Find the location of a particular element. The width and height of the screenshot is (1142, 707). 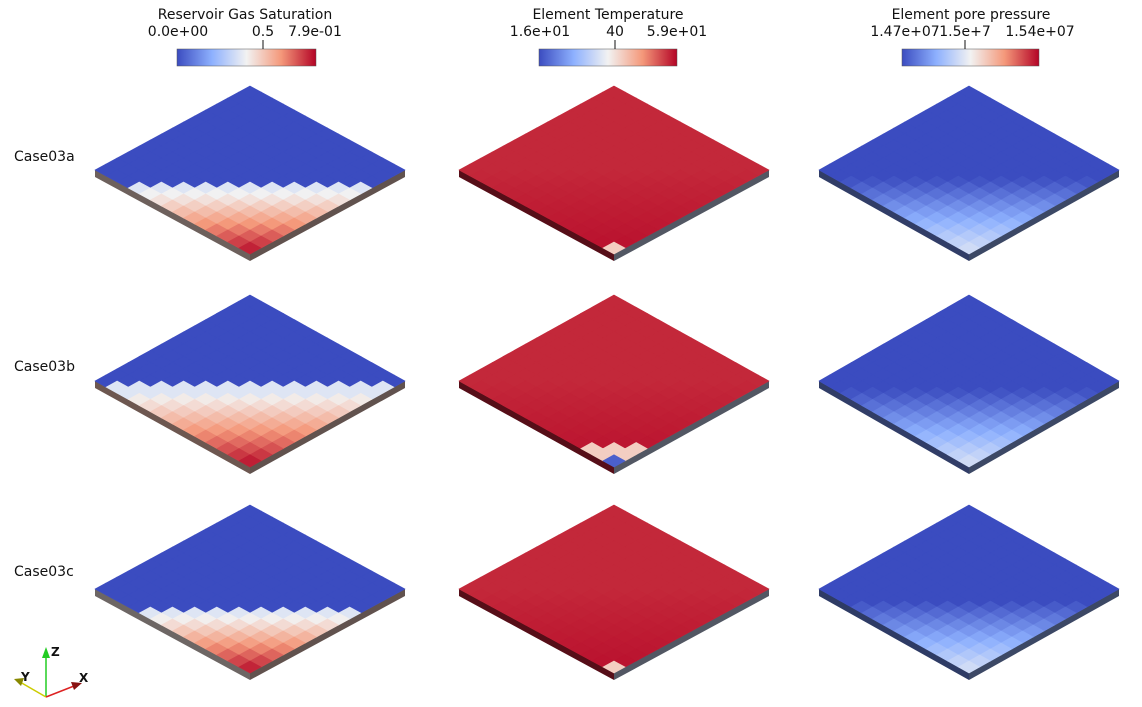

z-arrow-icon is located at coordinates (46, 652).